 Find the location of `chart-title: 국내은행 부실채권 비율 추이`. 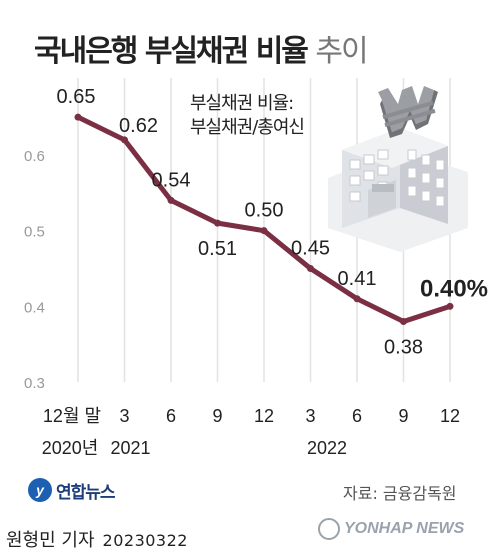

chart-title: 국내은행 부실채권 비율 추이 is located at coordinates (201, 48).